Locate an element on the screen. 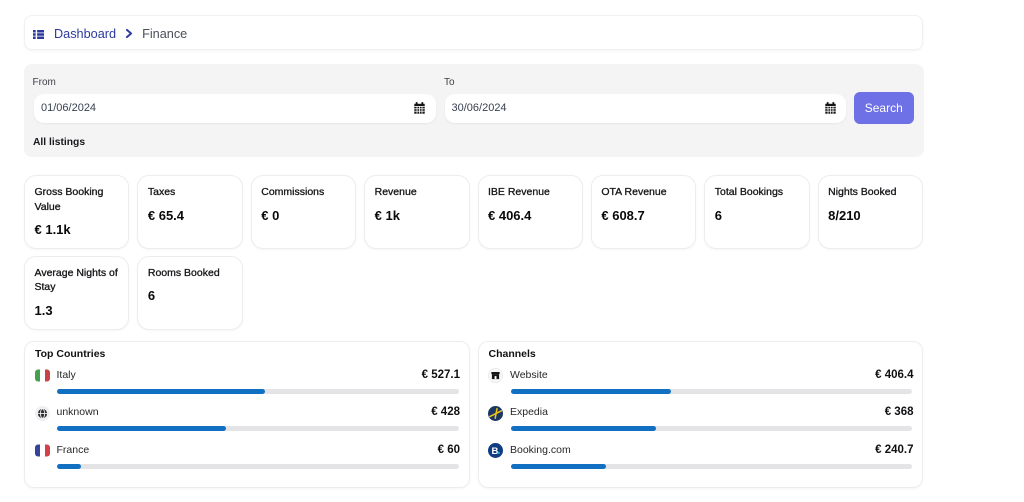  svg-text: B is located at coordinates (494, 451).